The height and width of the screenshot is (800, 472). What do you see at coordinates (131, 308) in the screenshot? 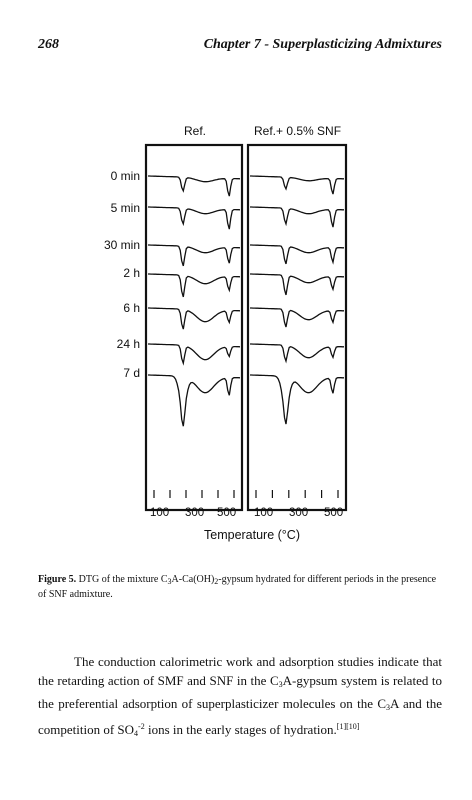
I see `row-label-6h: 6 h` at bounding box center [131, 308].